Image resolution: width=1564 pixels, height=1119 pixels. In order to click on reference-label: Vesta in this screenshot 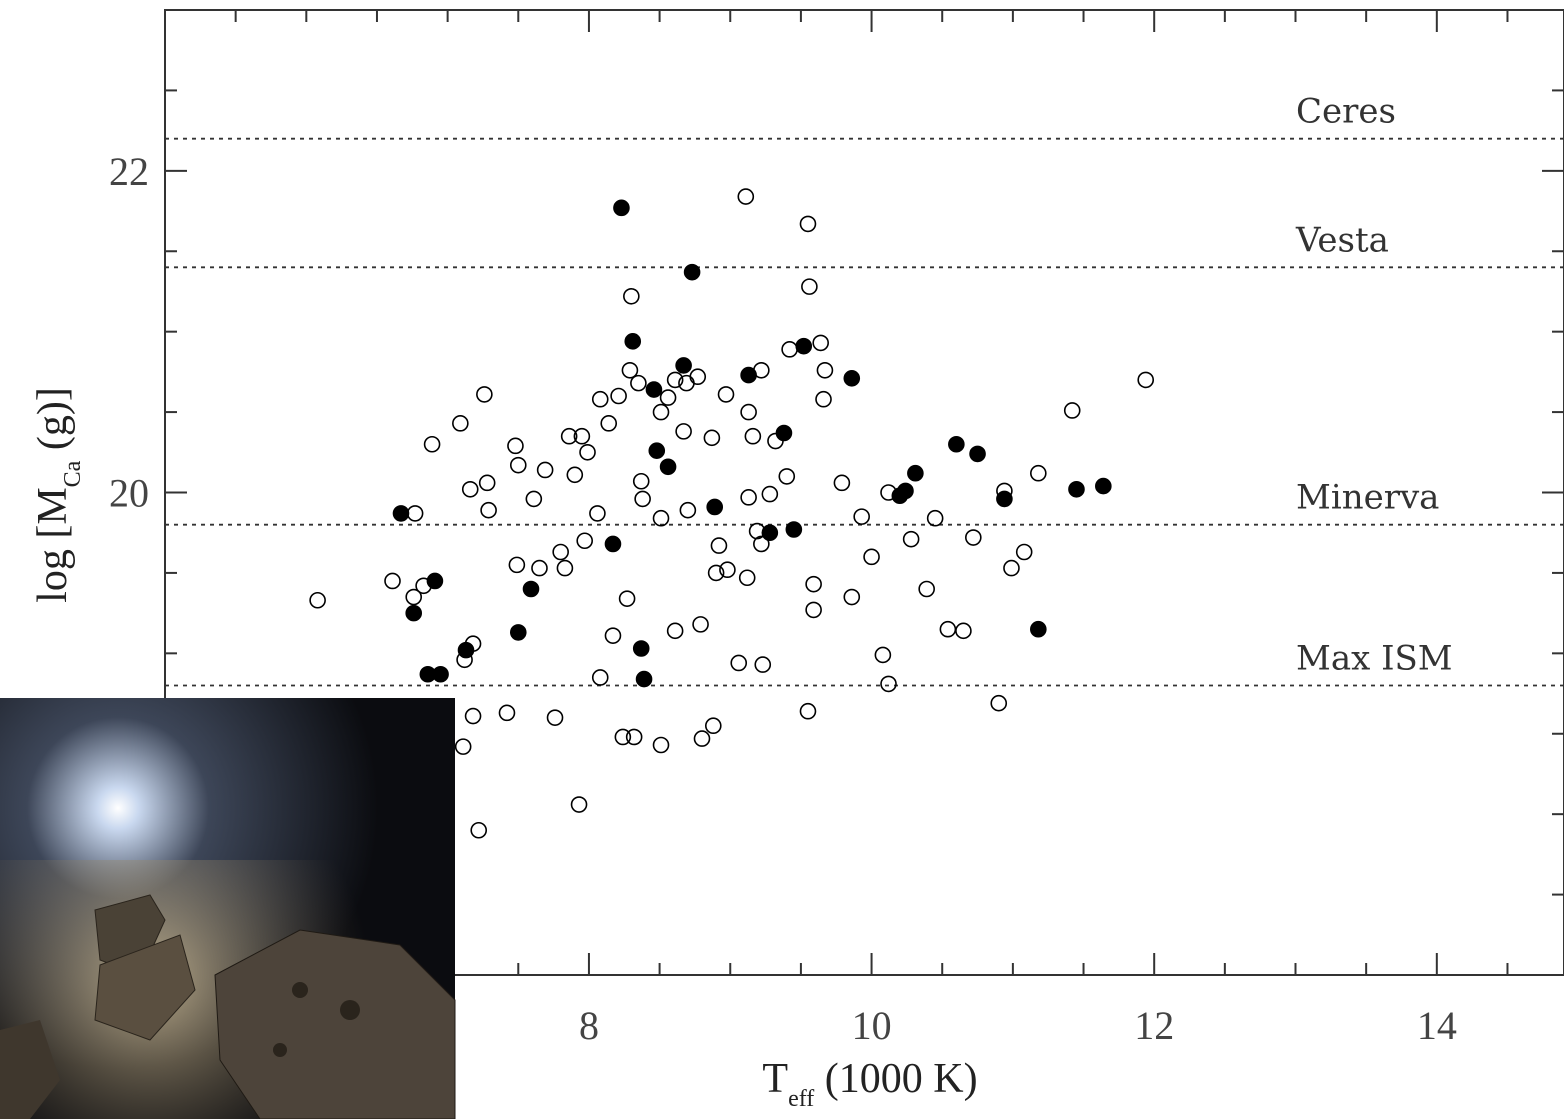, I will do `click(1342, 240)`.